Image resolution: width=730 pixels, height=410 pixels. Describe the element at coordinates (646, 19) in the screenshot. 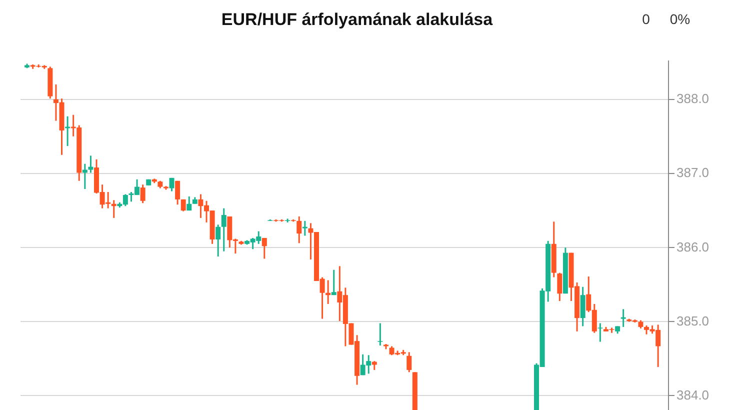

I see `text: 0` at that location.